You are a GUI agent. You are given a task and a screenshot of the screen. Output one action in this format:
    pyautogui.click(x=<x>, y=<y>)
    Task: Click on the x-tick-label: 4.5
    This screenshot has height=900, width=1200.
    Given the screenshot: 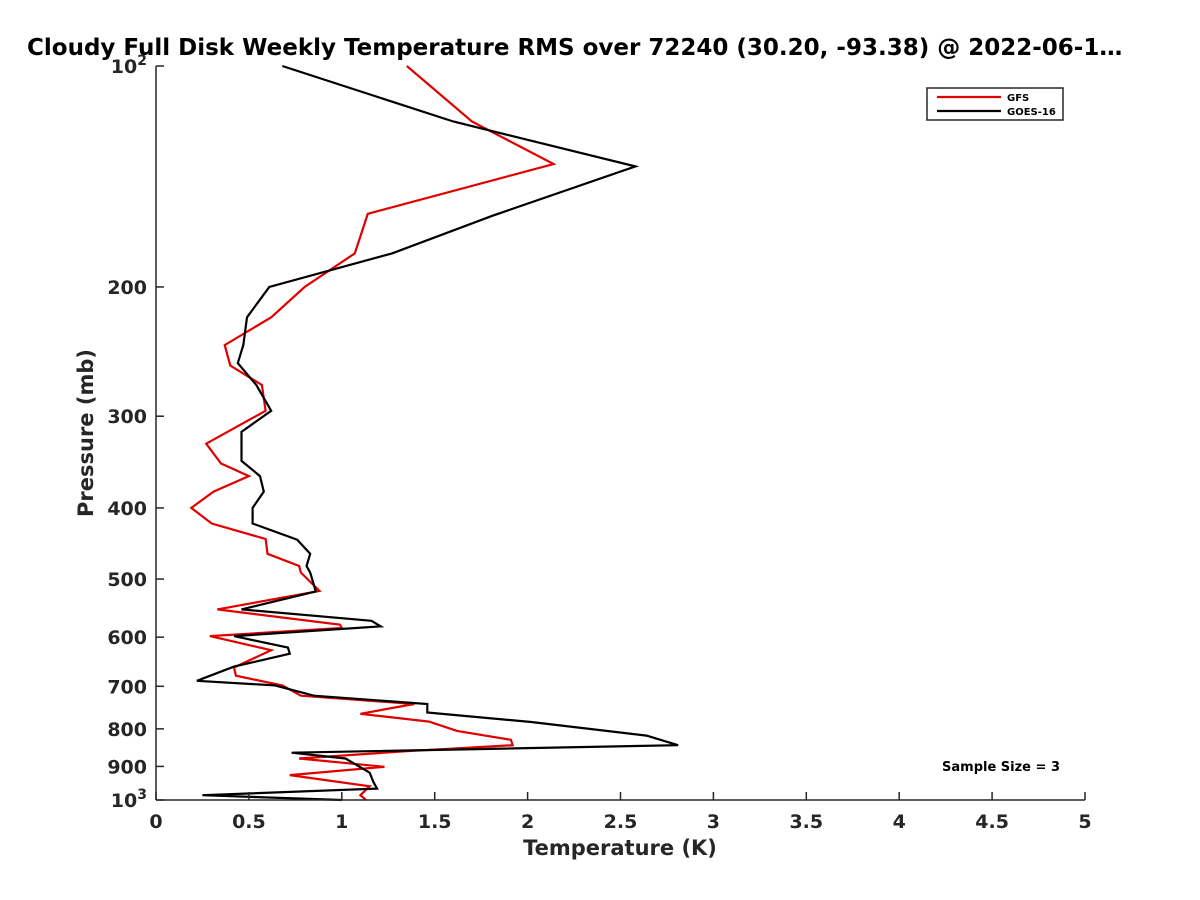 What is the action you would take?
    pyautogui.click(x=992, y=822)
    